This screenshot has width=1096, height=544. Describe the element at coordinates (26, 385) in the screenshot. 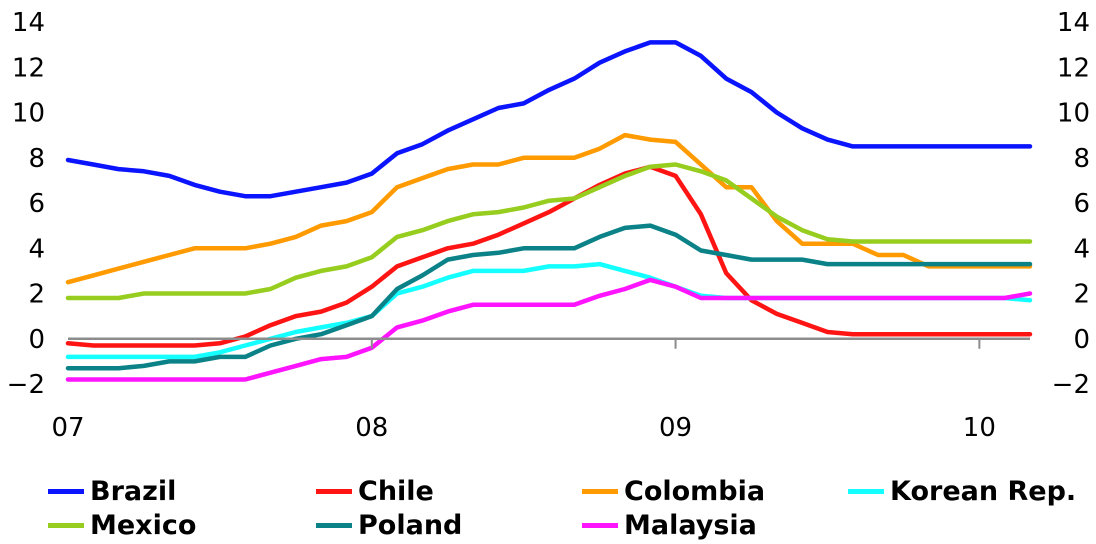

I see `y-tick-label-left: −2` at that location.